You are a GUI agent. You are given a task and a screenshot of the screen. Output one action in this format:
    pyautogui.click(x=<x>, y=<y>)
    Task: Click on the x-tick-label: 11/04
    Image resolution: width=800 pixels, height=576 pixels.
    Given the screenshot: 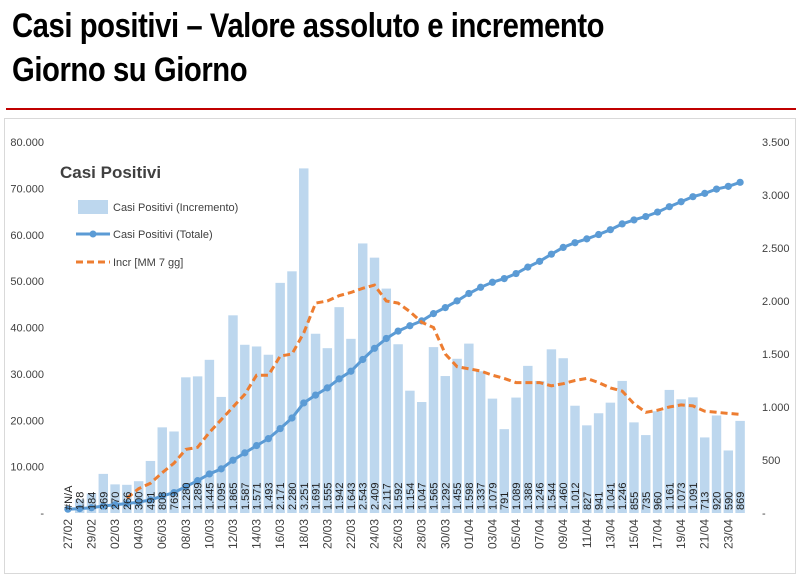 What is the action you would take?
    pyautogui.click(x=587, y=533)
    